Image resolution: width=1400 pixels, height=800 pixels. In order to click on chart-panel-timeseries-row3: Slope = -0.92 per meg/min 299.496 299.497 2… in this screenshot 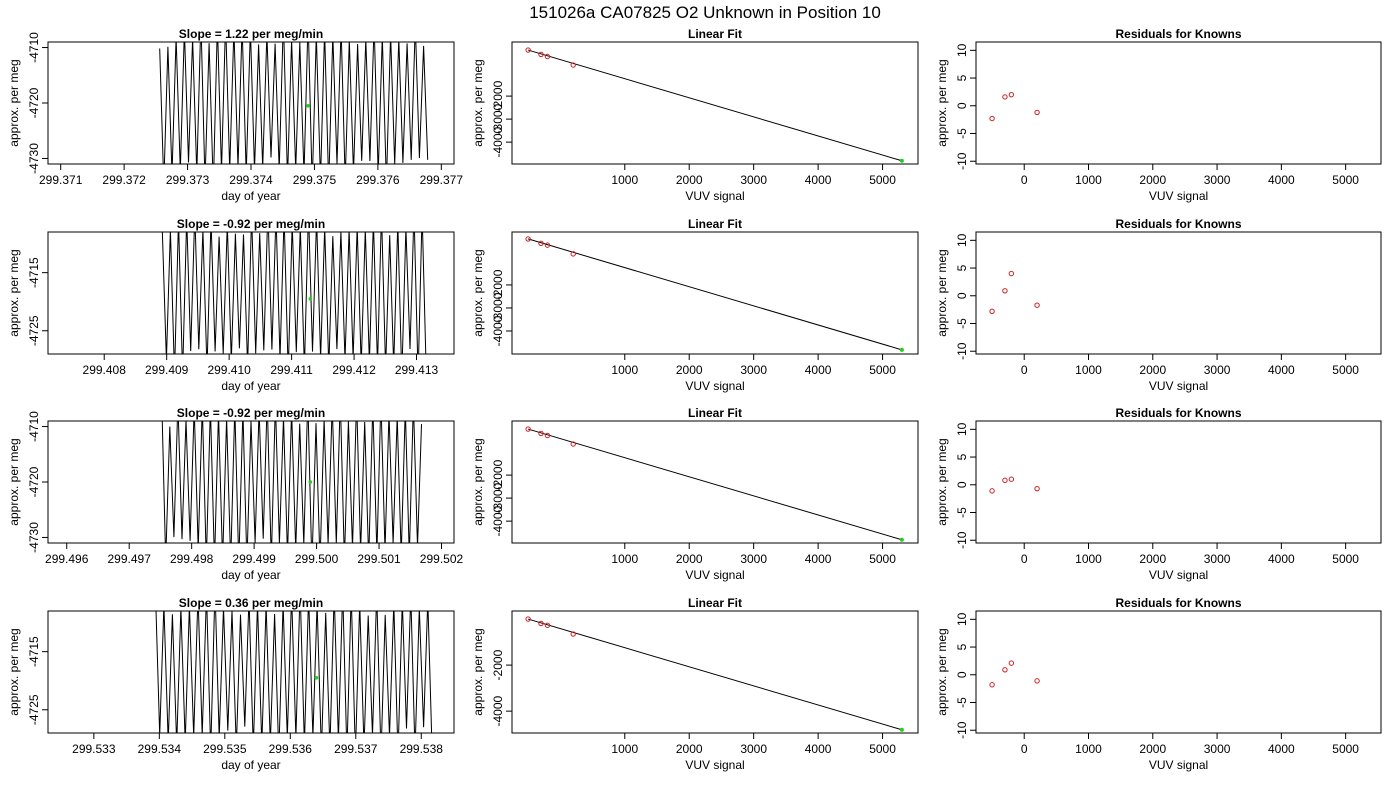, I will do `click(235, 494)`.